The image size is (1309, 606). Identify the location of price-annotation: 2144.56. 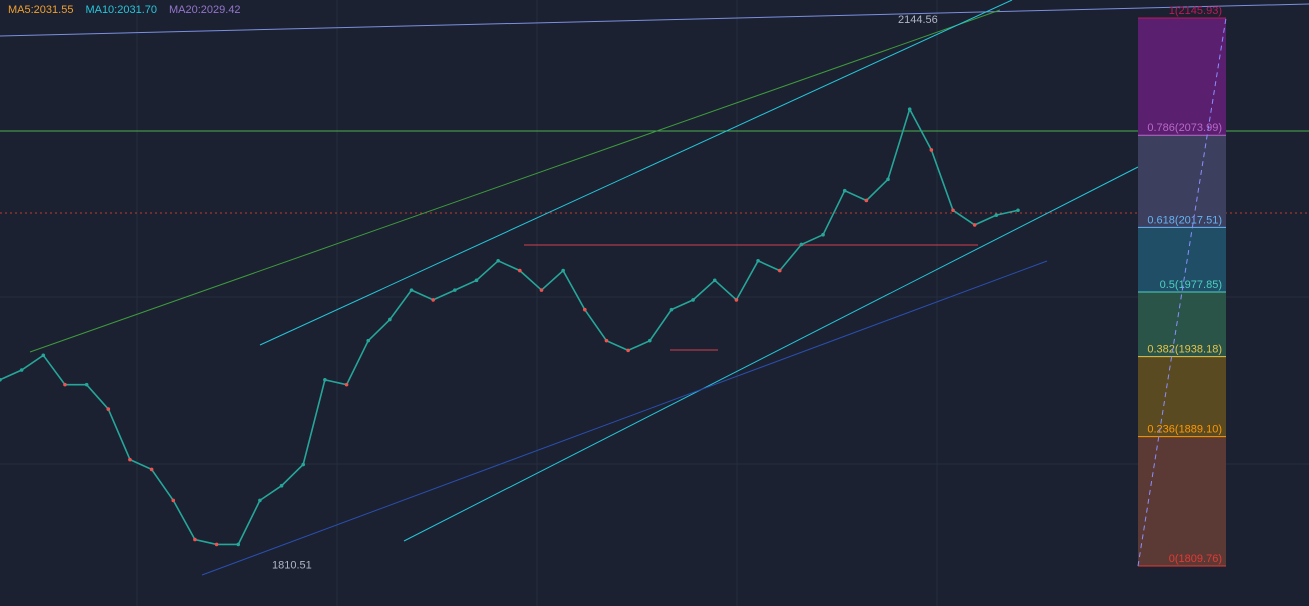
(918, 20).